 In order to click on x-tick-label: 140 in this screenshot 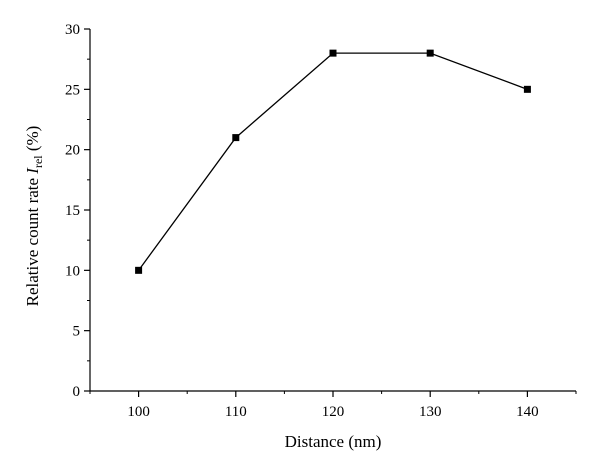, I will do `click(527, 412)`.